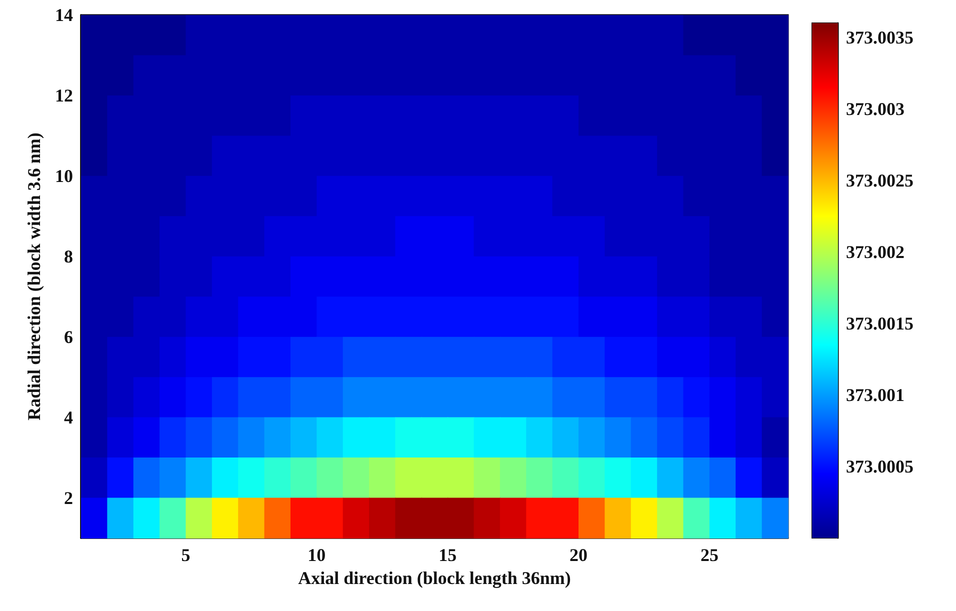  What do you see at coordinates (68, 336) in the screenshot?
I see `y-tick-label: 6` at bounding box center [68, 336].